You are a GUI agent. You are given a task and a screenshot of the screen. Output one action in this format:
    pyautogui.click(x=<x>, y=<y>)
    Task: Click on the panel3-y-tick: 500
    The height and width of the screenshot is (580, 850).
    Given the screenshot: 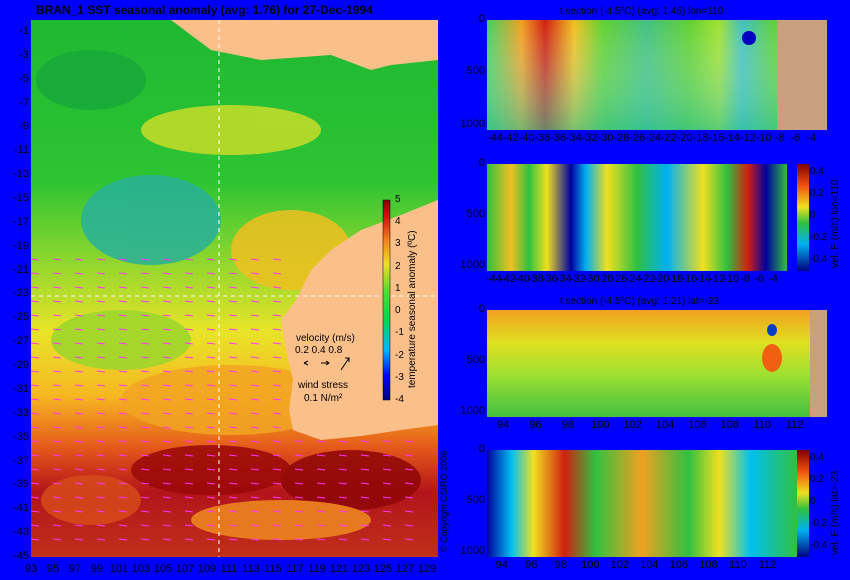 What is the action you would take?
    pyautogui.click(x=475, y=359)
    